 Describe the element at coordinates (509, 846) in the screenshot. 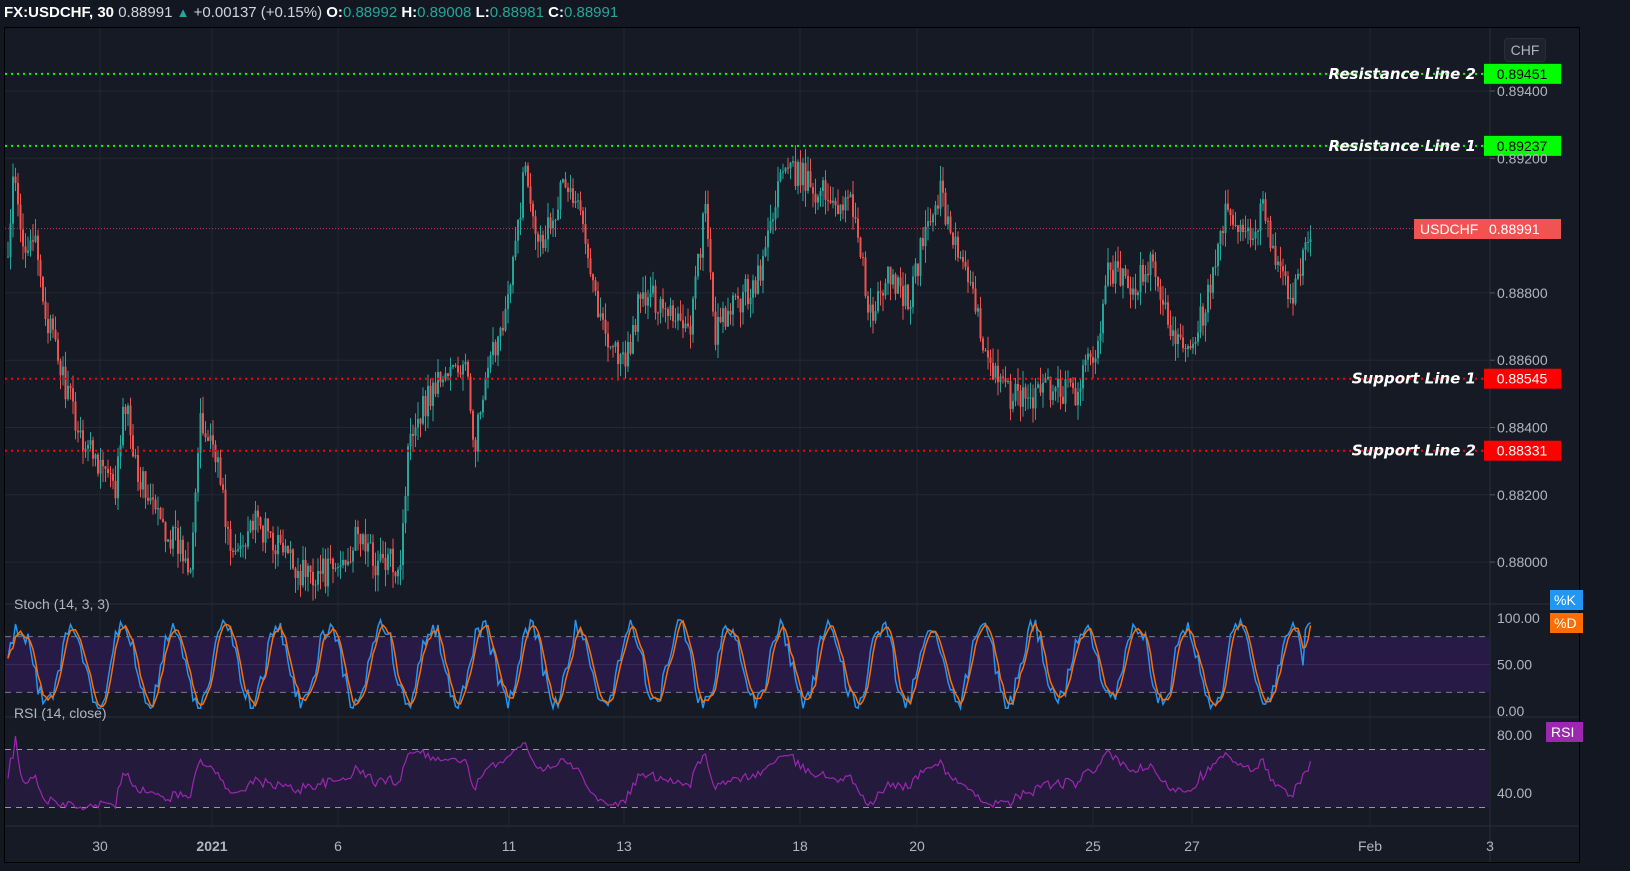

I see `time-axis-label: 11` at that location.